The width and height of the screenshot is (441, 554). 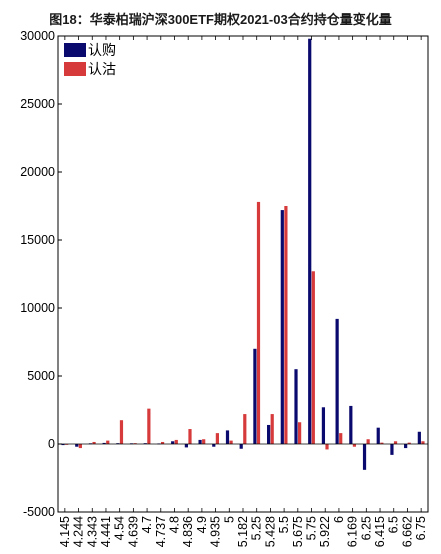 What do you see at coordinates (133, 531) in the screenshot?
I see `x-tick-label: 4.639` at bounding box center [133, 531].